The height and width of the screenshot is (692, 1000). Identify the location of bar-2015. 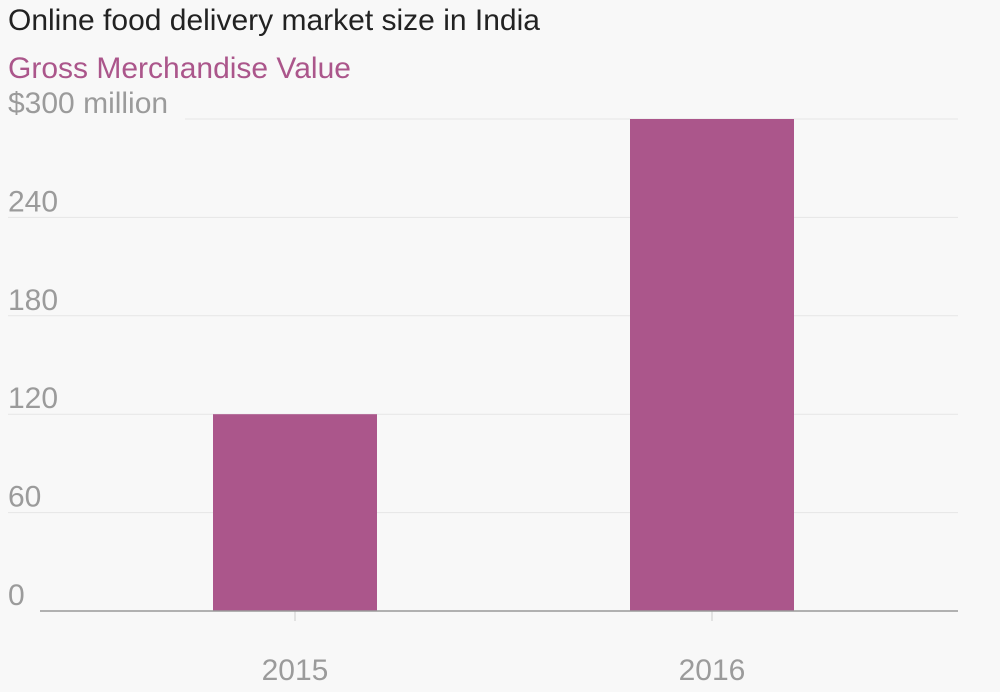
(295, 512).